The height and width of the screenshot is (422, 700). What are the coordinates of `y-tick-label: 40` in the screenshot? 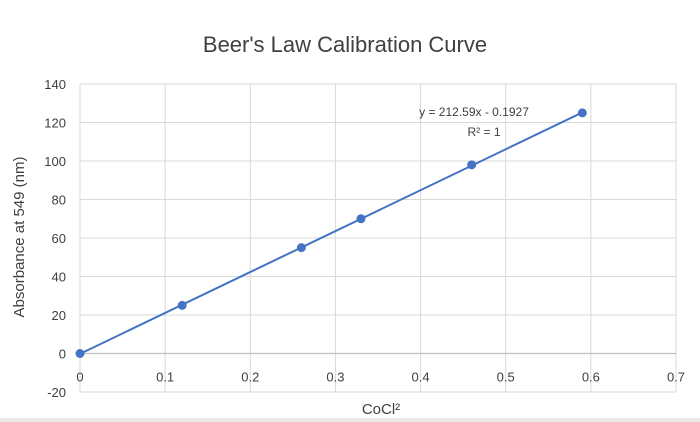 It's located at (59, 277).